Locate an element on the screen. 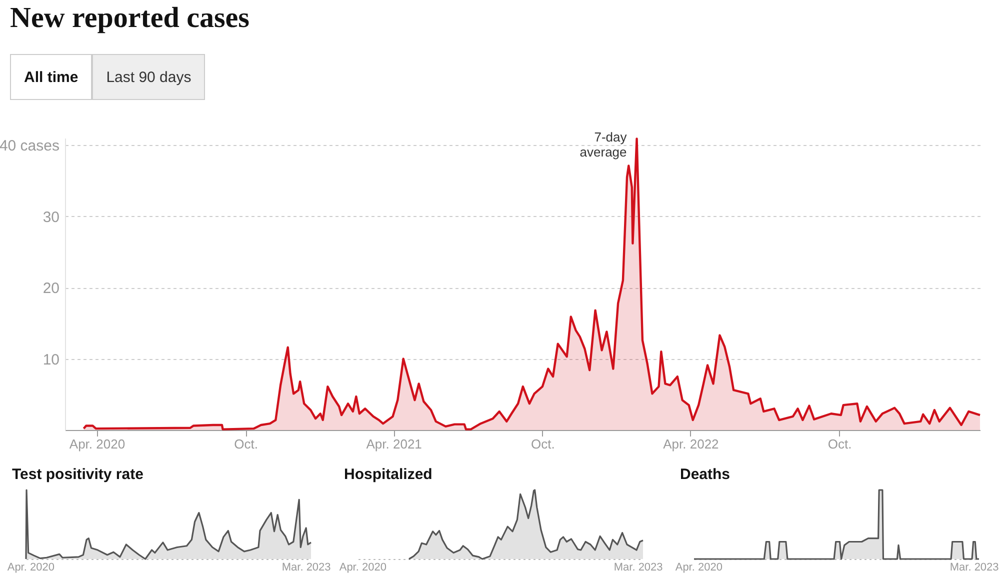 Image resolution: width=999 pixels, height=577 pixels. x-tick-label: Apr. 2021 is located at coordinates (394, 444).